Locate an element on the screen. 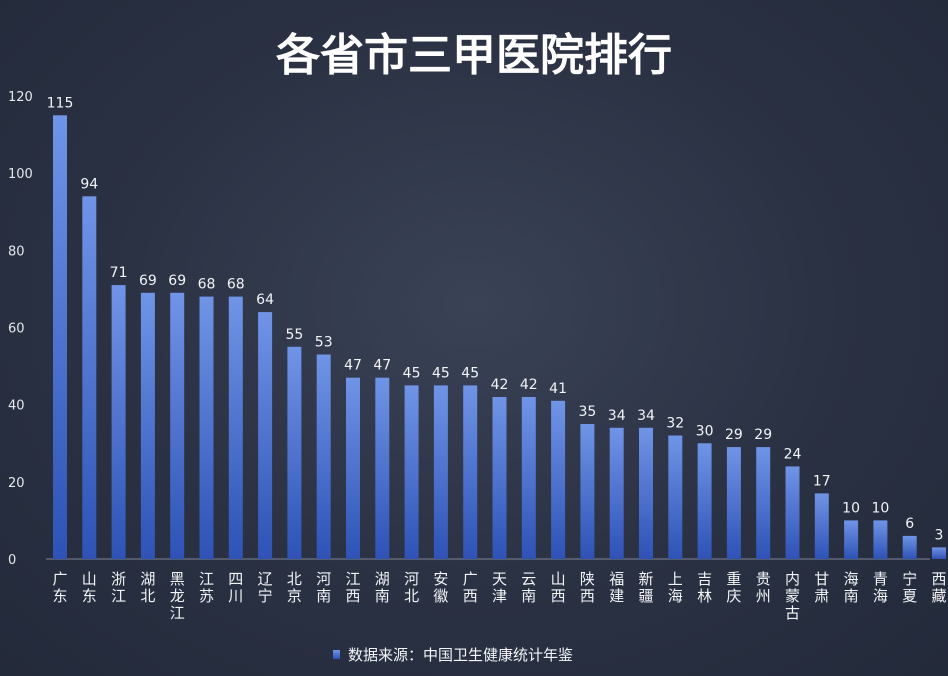 This screenshot has width=948, height=676. value-label: 35 is located at coordinates (587, 412).